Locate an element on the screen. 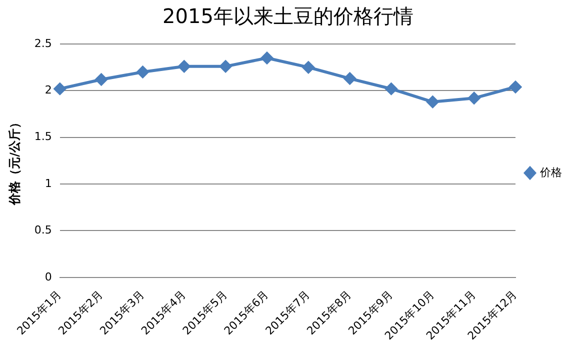 This screenshot has width=578, height=348. y-tick-label: 0.5 is located at coordinates (43, 230).